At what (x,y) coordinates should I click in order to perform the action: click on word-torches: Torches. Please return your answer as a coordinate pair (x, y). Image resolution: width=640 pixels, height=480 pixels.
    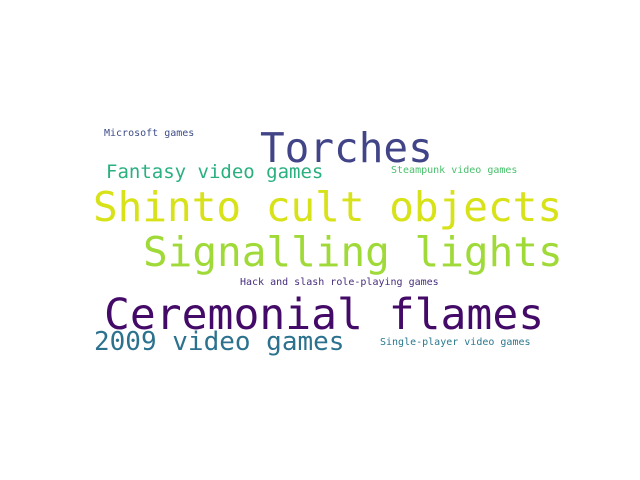
    Looking at the image, I should click on (346, 148).